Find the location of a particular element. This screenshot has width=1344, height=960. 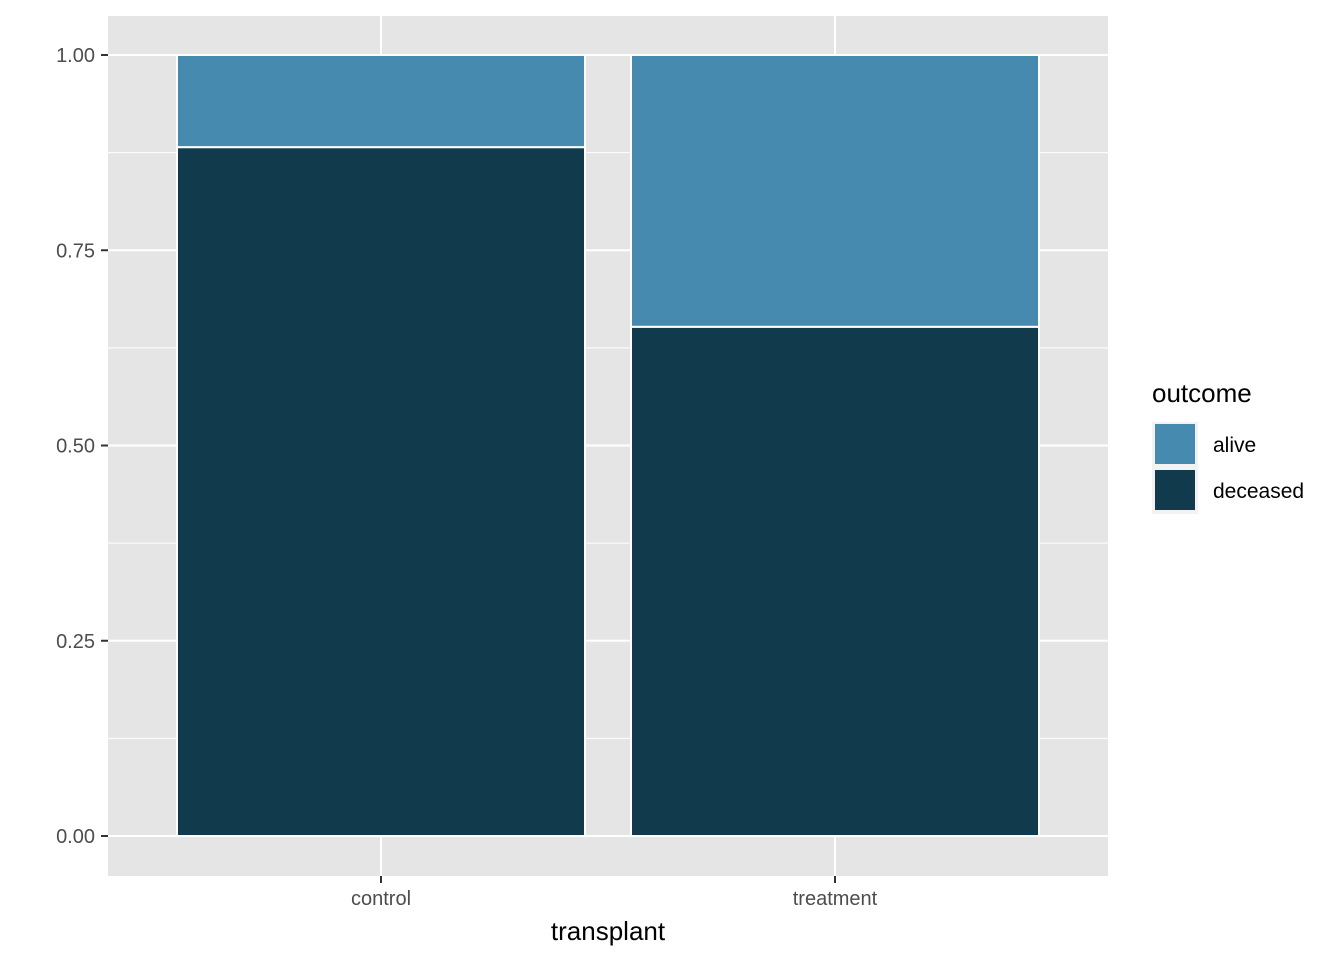

legend-label-alive: alive is located at coordinates (1234, 445).